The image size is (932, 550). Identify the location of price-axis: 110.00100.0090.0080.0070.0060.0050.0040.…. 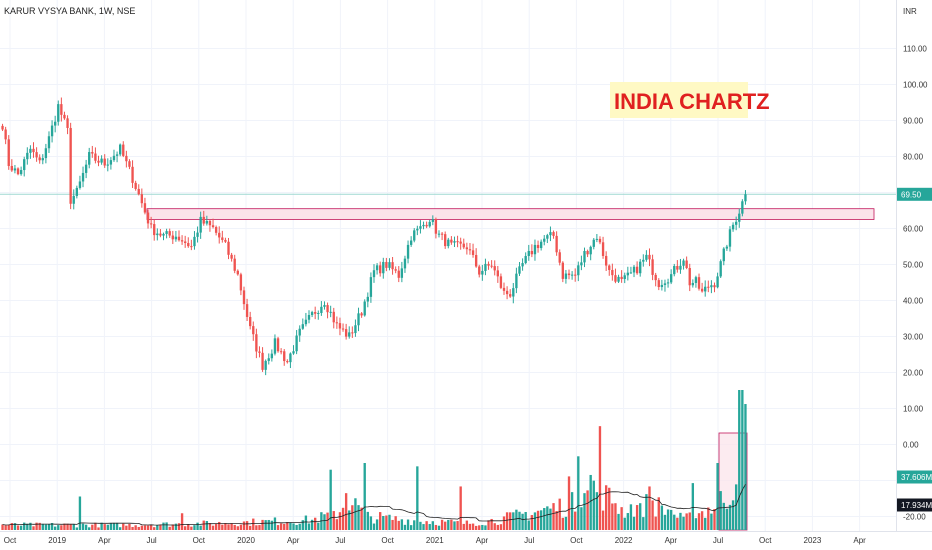
(915, 283).